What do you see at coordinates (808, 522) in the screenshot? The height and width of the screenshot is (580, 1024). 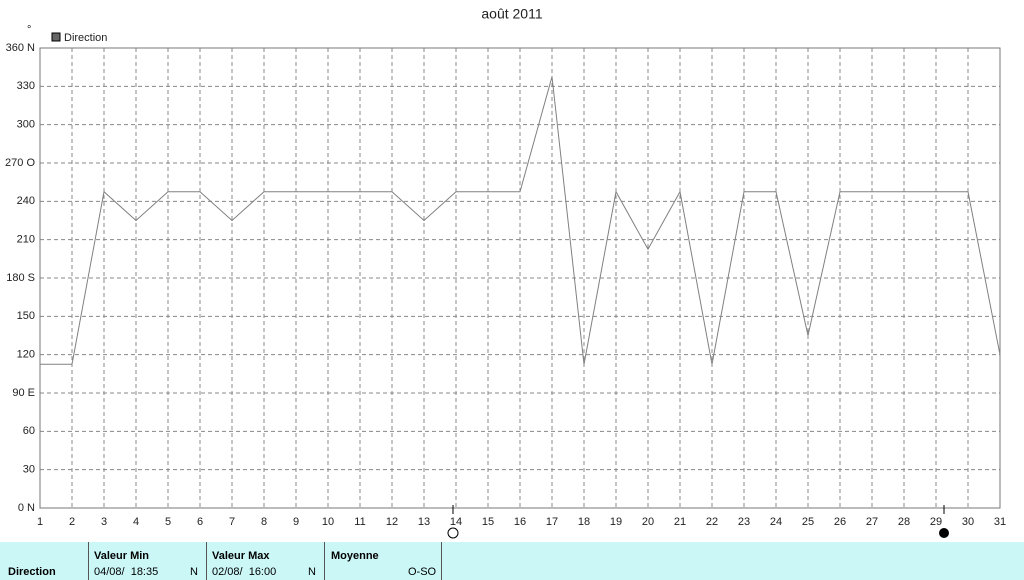 I see `x-tick-label: 25` at bounding box center [808, 522].